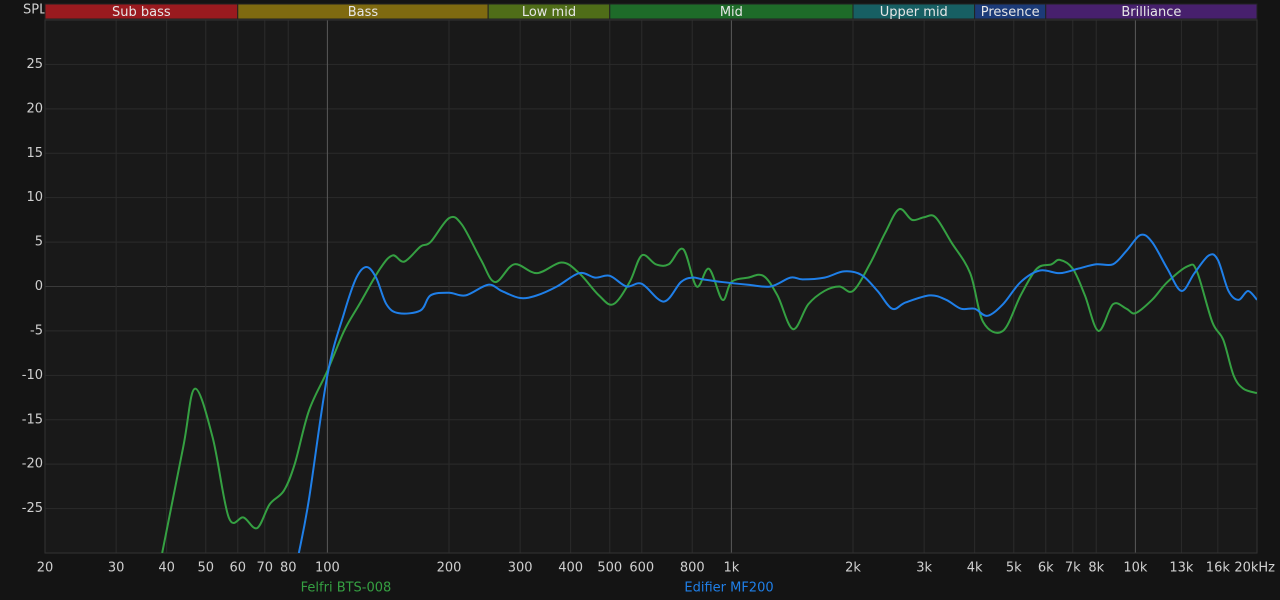 This screenshot has width=1280, height=600. I want to click on x-tick-label: 5k, so click(1014, 568).